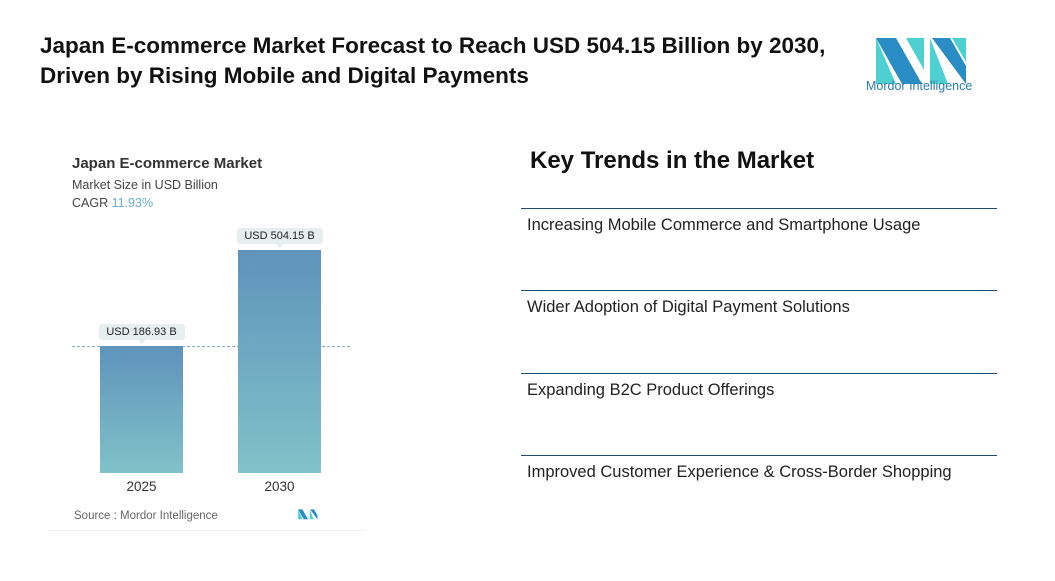 The height and width of the screenshot is (581, 1055). What do you see at coordinates (672, 160) in the screenshot?
I see `trends-title: Key Trends in the Market` at bounding box center [672, 160].